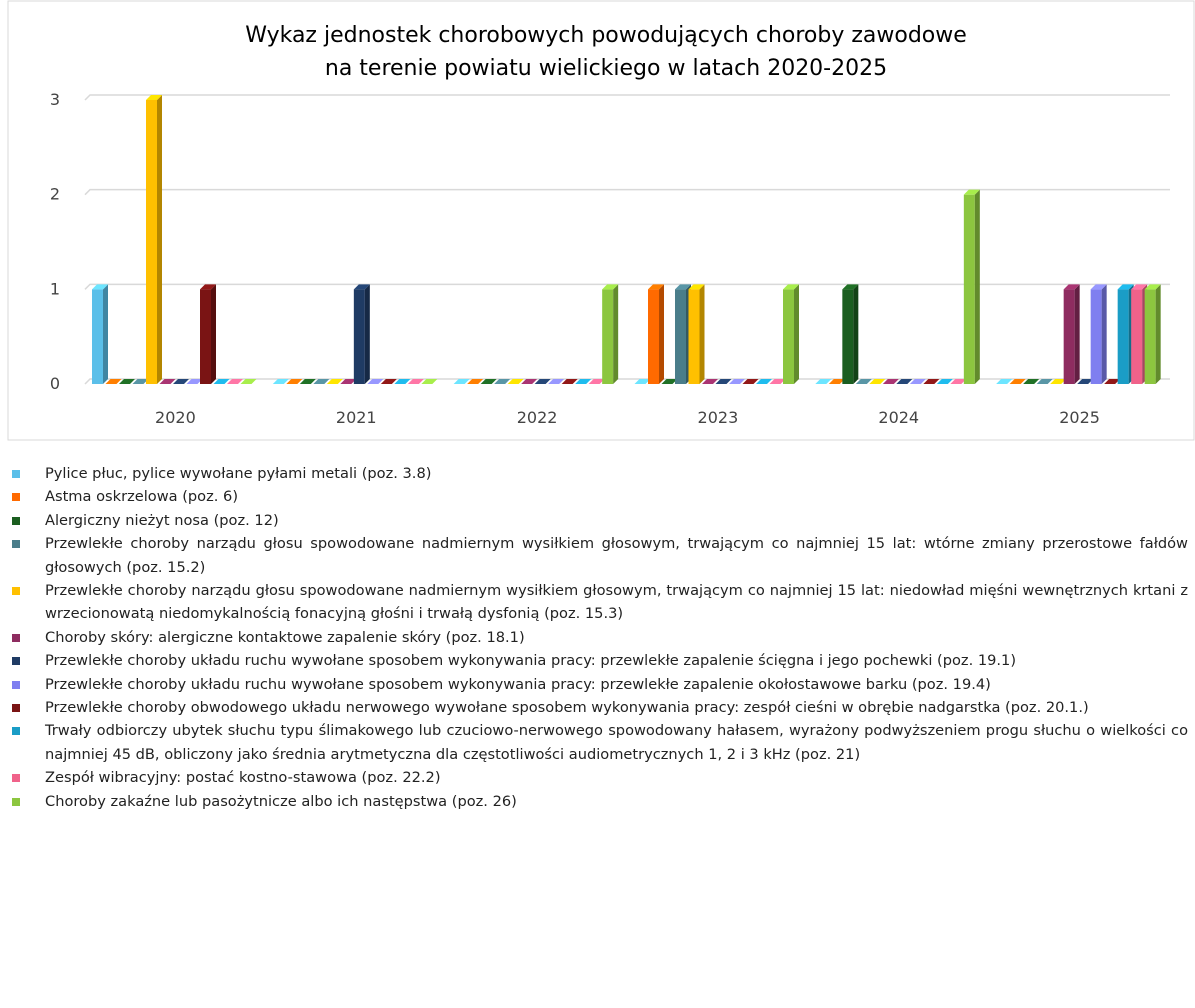  Describe the element at coordinates (55, 288) in the screenshot. I see `y-tick-label: 1` at that location.